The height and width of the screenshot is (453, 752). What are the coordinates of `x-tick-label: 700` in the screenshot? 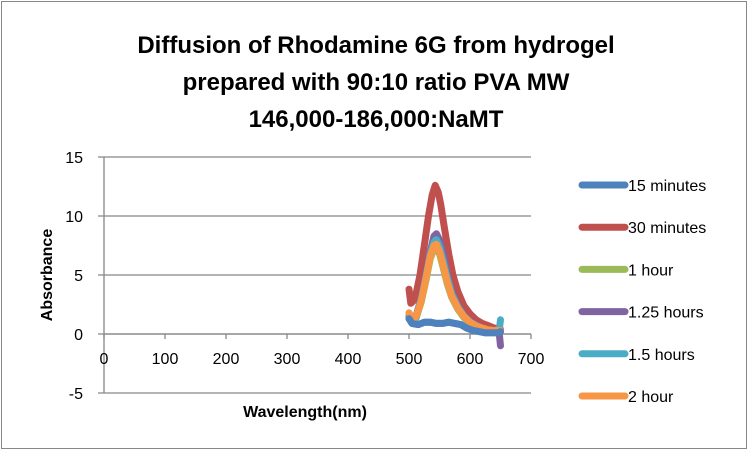 It's located at (531, 359).